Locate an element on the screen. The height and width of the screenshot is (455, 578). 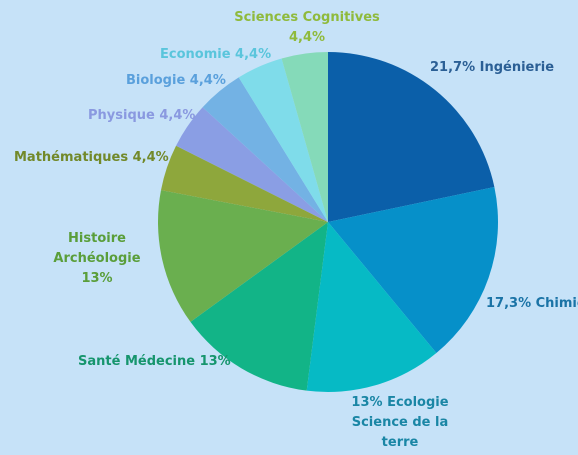
label-histoire-archeologie: Histoire Archéologie 13% is located at coordinates (97, 258).